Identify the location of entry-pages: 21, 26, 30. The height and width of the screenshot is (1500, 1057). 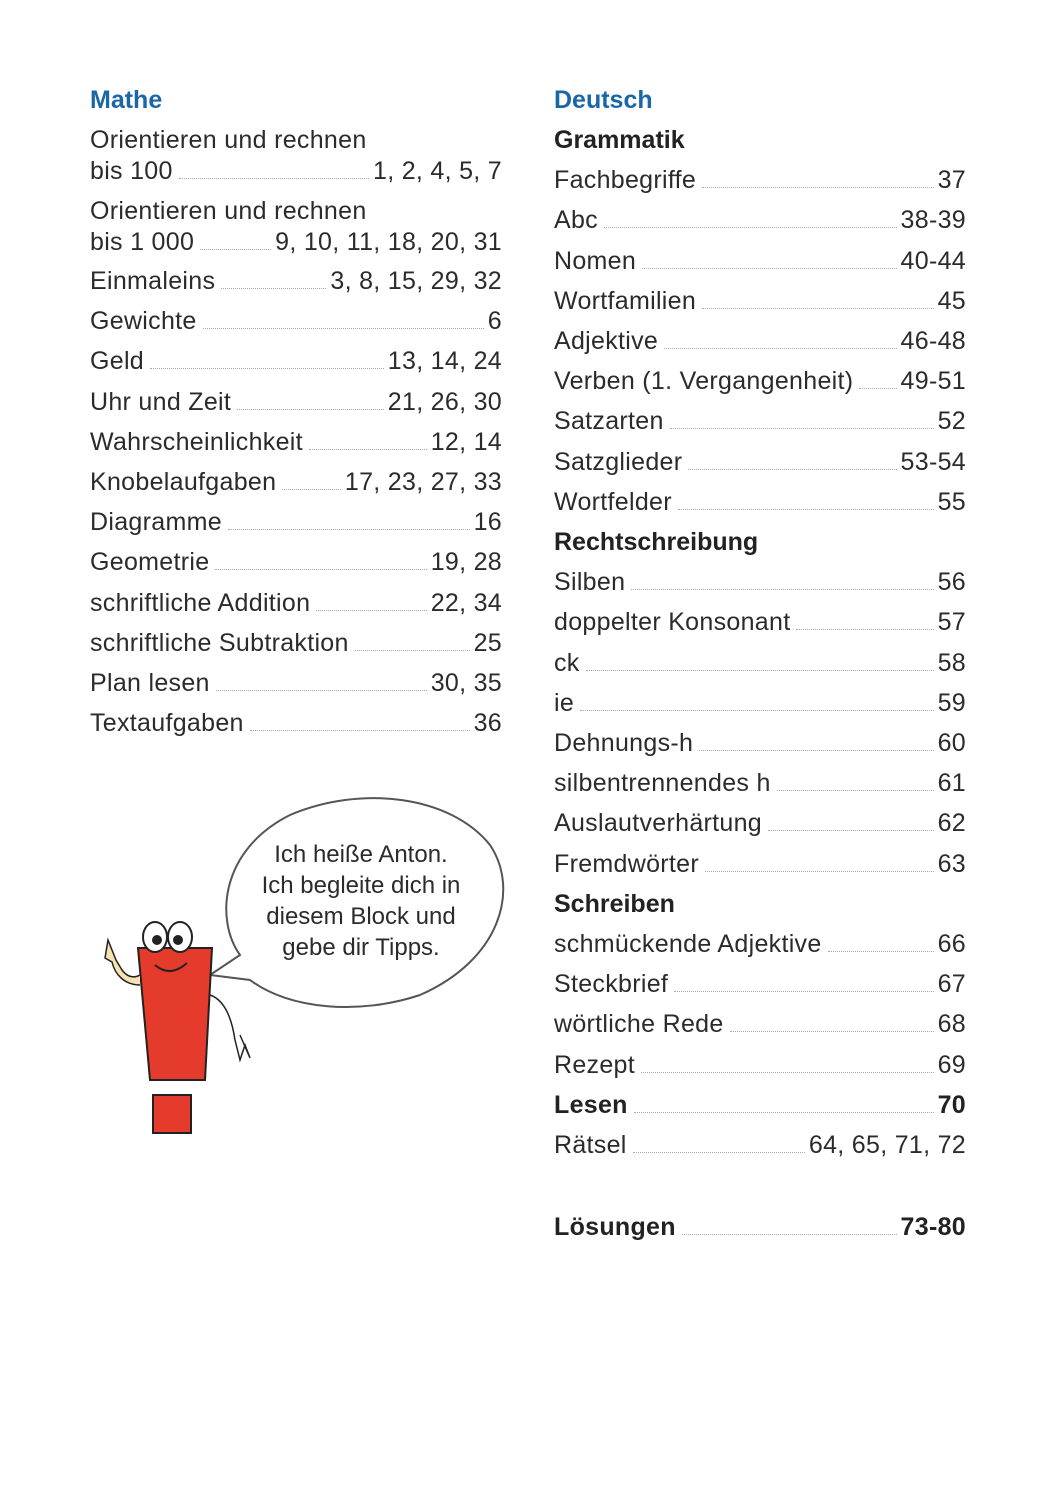
(444, 401).